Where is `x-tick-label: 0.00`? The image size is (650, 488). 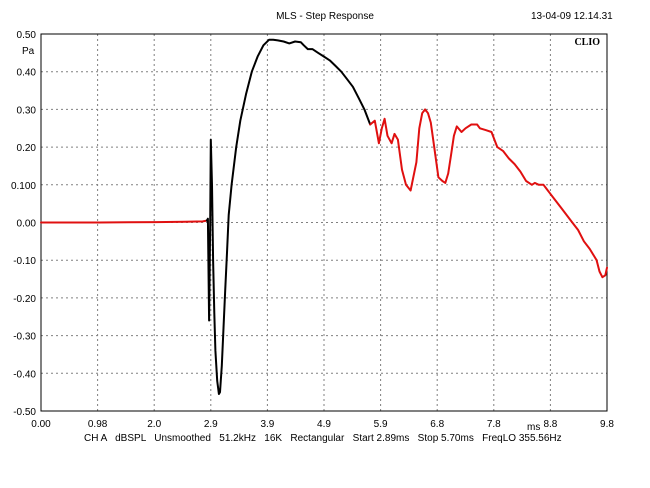 x-tick-label: 0.00 is located at coordinates (41, 424).